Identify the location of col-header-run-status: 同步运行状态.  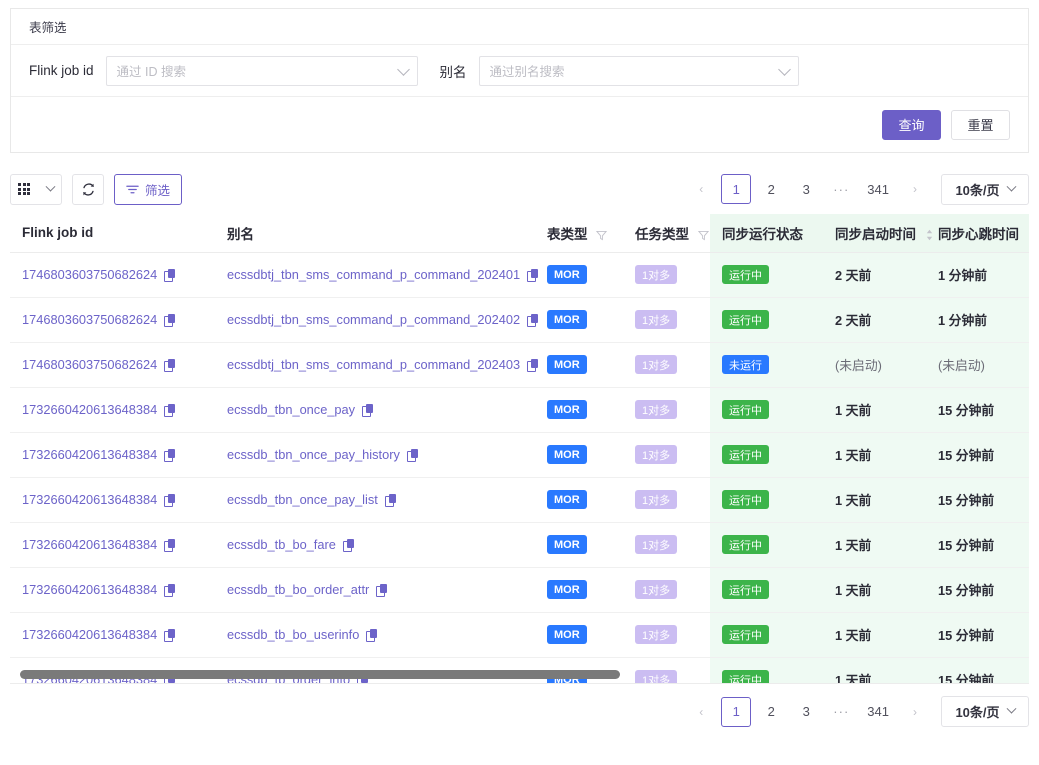
(766, 233).